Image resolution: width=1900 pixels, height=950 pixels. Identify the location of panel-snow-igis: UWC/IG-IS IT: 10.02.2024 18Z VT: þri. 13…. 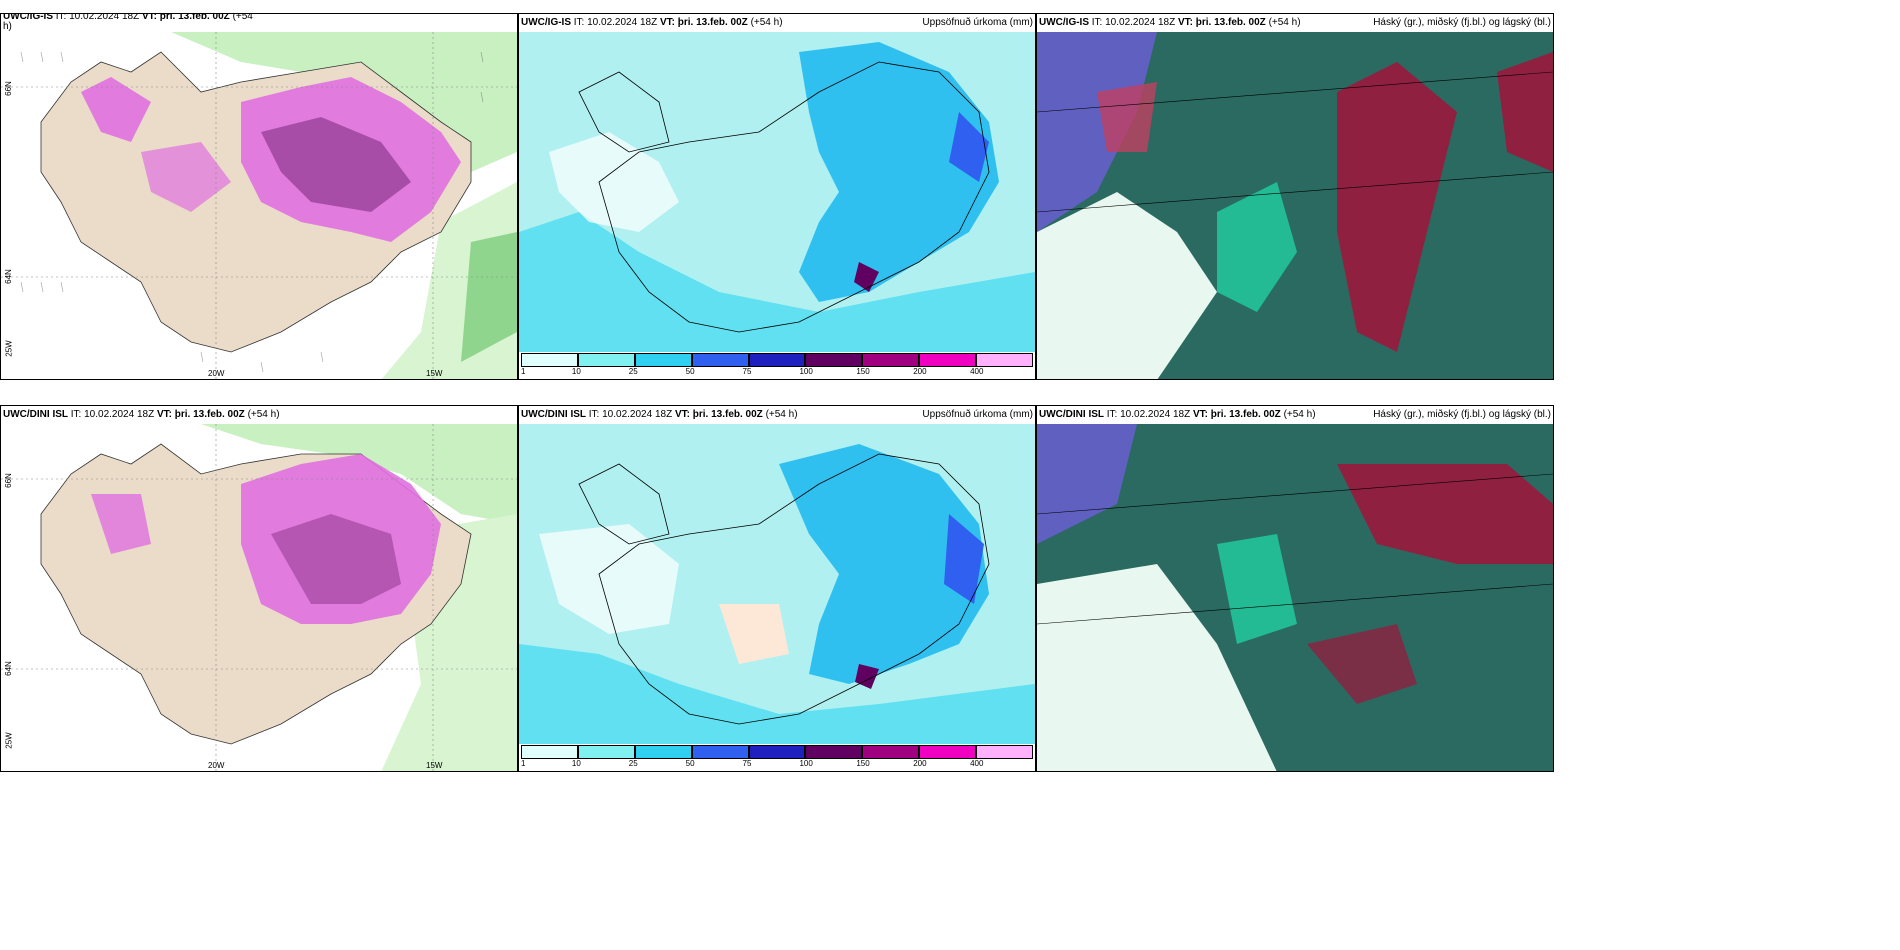
(259, 196).